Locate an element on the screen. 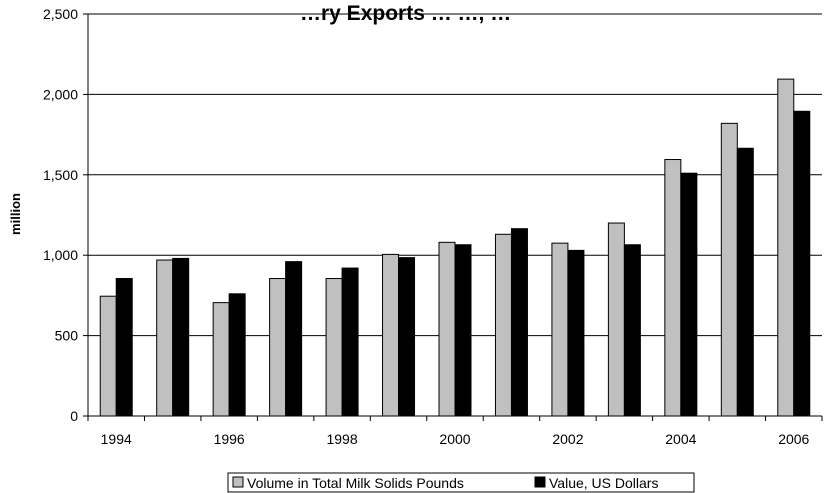 This screenshot has height=493, width=827. y-tick-label: 2,000 is located at coordinates (60, 94).